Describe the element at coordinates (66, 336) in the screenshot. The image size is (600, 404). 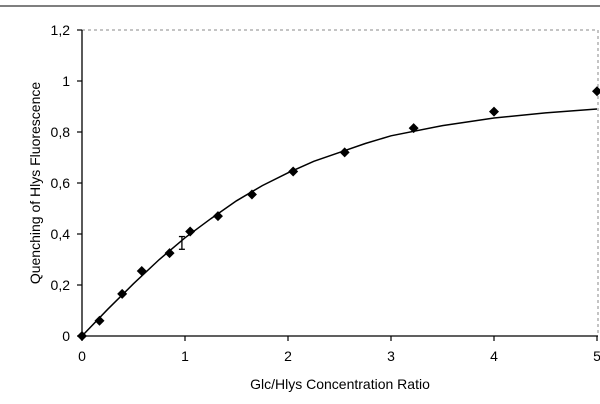
I see `y-tick-label: 0` at that location.